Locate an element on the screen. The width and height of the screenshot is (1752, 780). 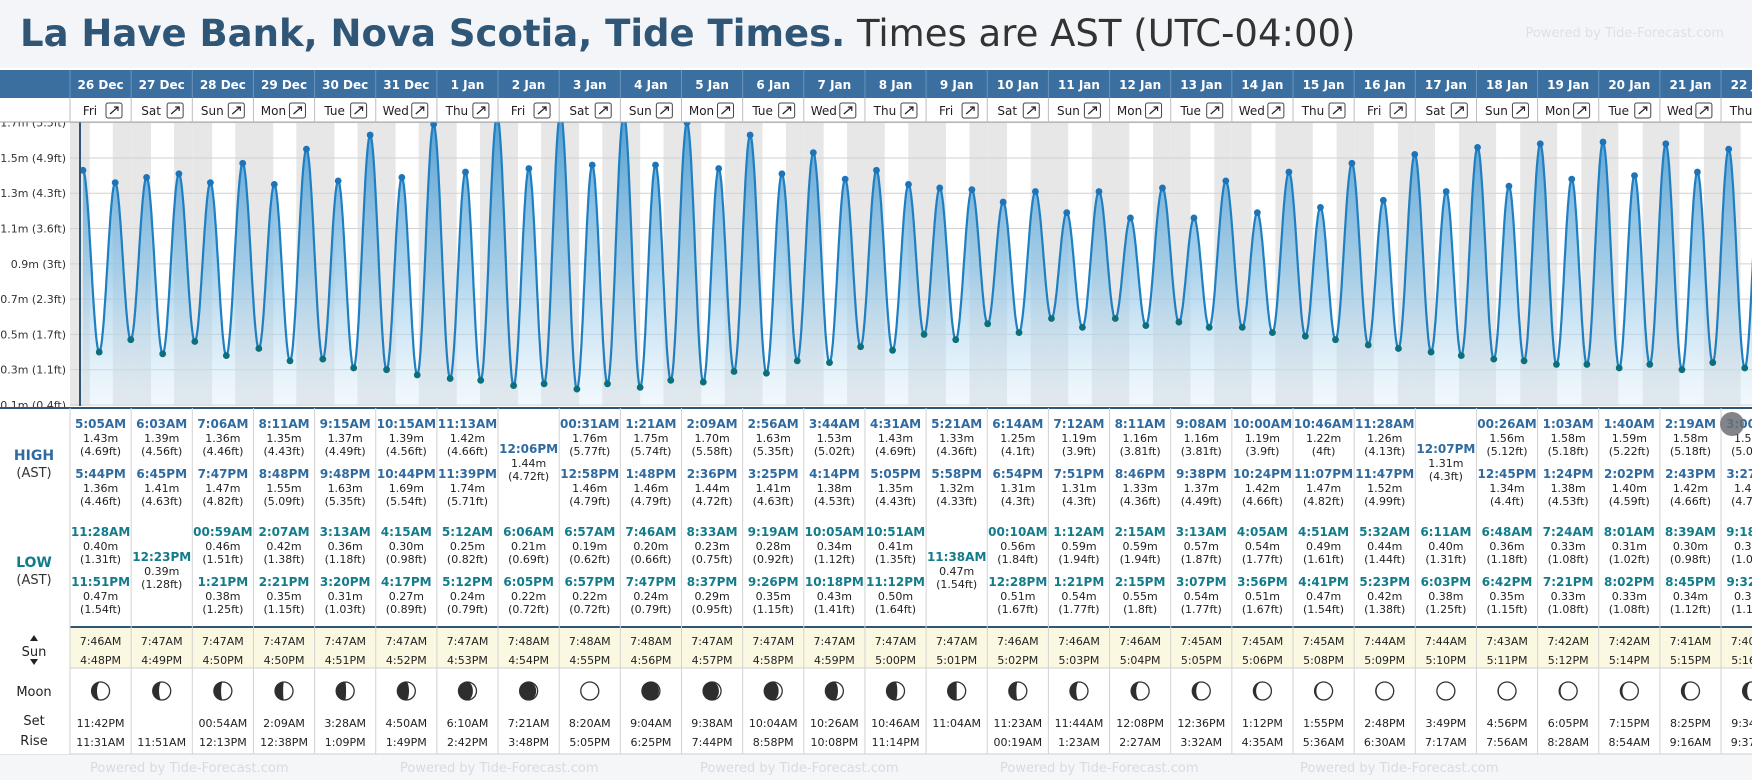
moonset-time: 11:04AM is located at coordinates (956, 723).